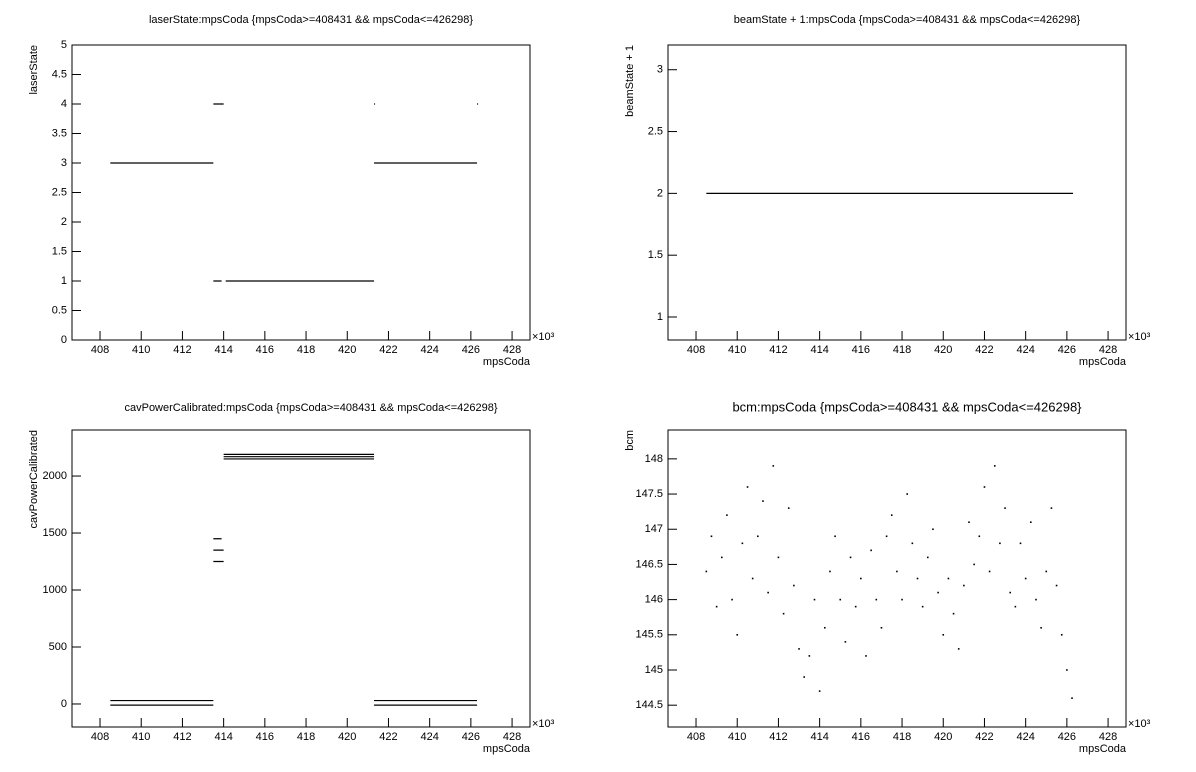 The image size is (1196, 772). What do you see at coordinates (649, 635) in the screenshot?
I see `y-tick-label: 145.5` at bounding box center [649, 635].